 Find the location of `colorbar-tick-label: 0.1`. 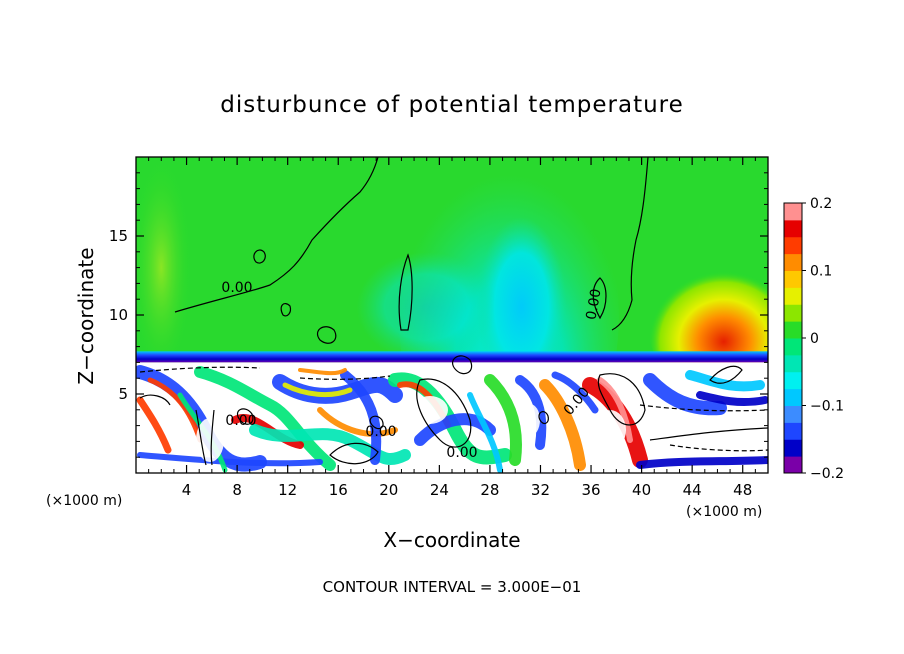

colorbar-tick-label: 0.1 is located at coordinates (821, 272).